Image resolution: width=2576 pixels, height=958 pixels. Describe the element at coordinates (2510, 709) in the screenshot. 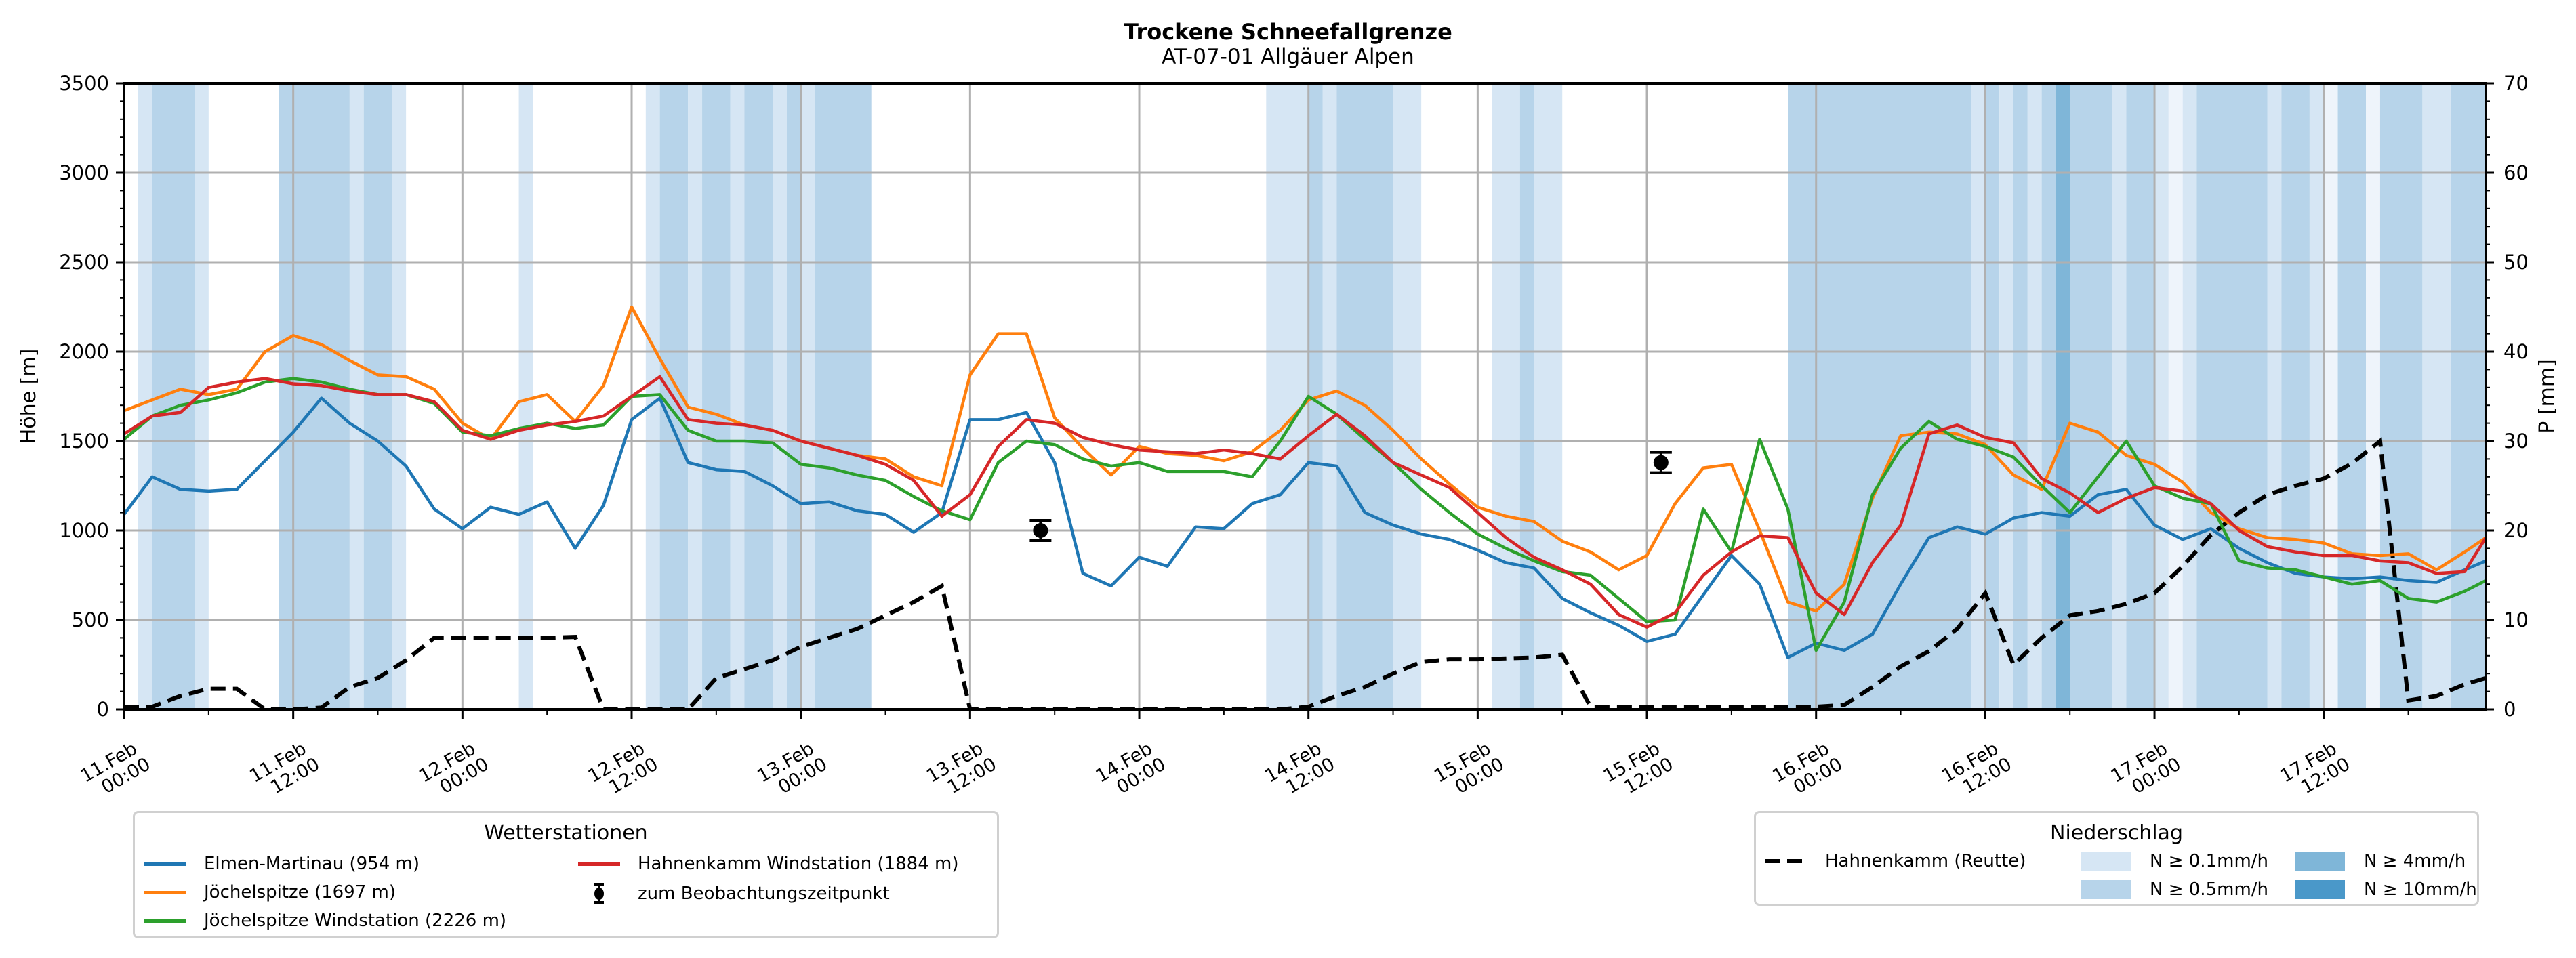

I see `y-right-tick-label: 0` at that location.